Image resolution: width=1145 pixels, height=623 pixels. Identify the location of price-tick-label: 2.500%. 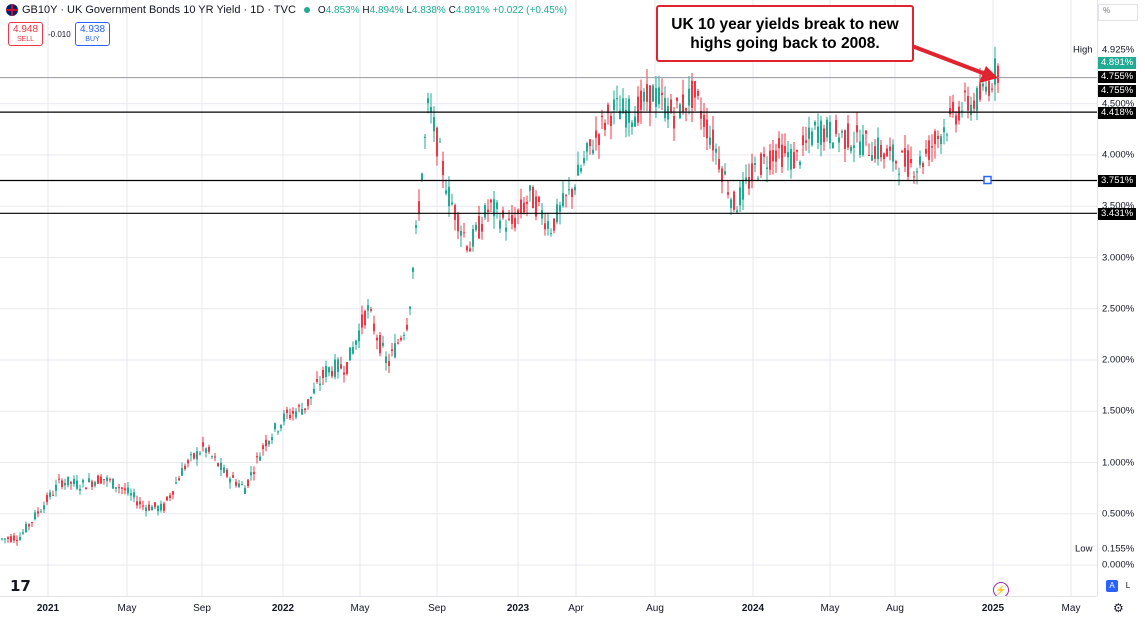
(1118, 309).